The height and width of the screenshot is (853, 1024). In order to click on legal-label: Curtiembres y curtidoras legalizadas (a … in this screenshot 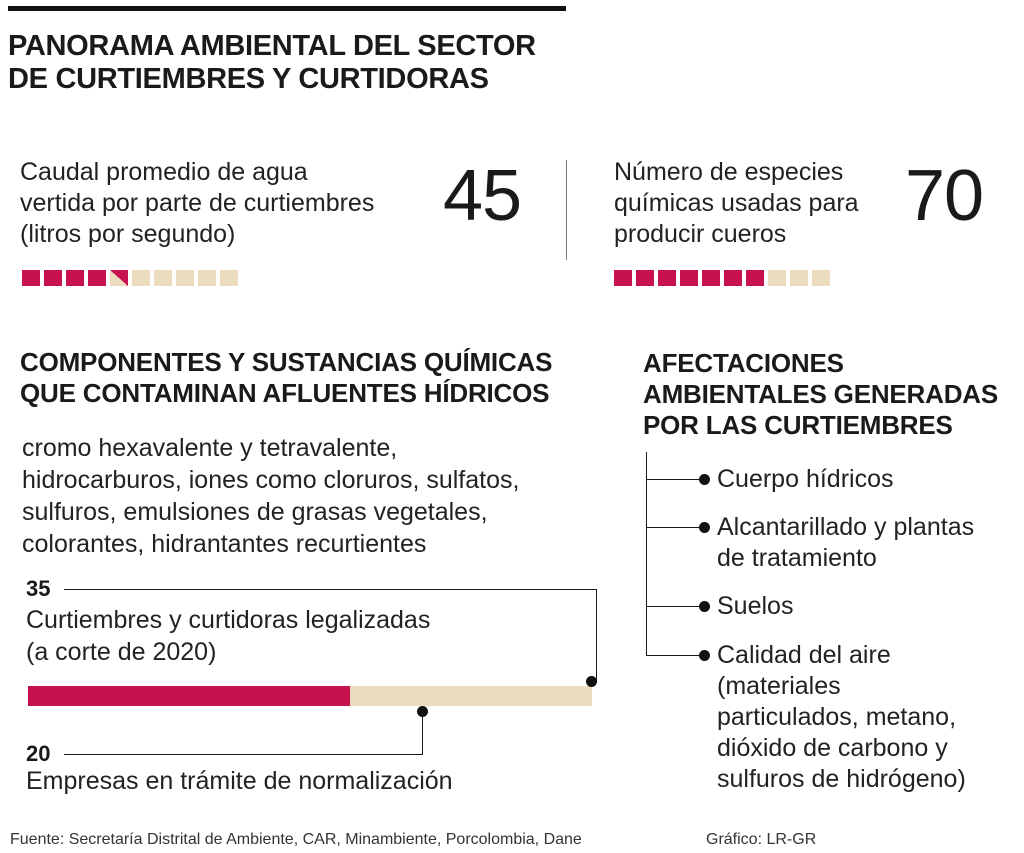, I will do `click(228, 636)`.